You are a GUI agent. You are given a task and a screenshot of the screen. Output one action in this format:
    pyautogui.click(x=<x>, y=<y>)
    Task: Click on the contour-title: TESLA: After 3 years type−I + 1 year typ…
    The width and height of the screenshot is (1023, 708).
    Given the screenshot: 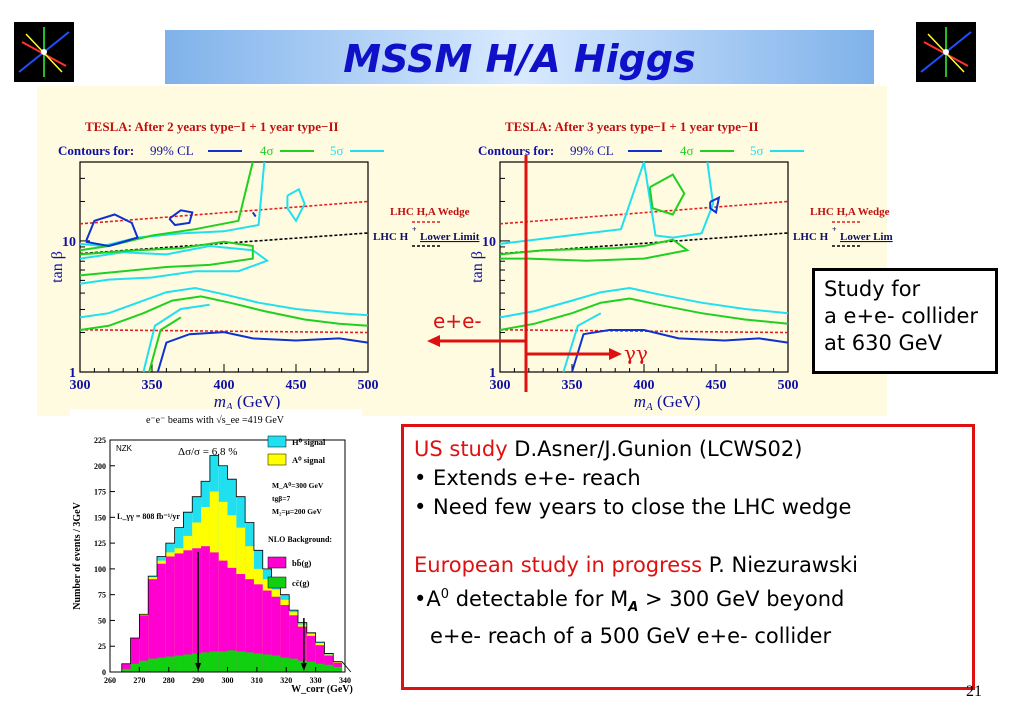 What is the action you would take?
    pyautogui.click(x=632, y=126)
    